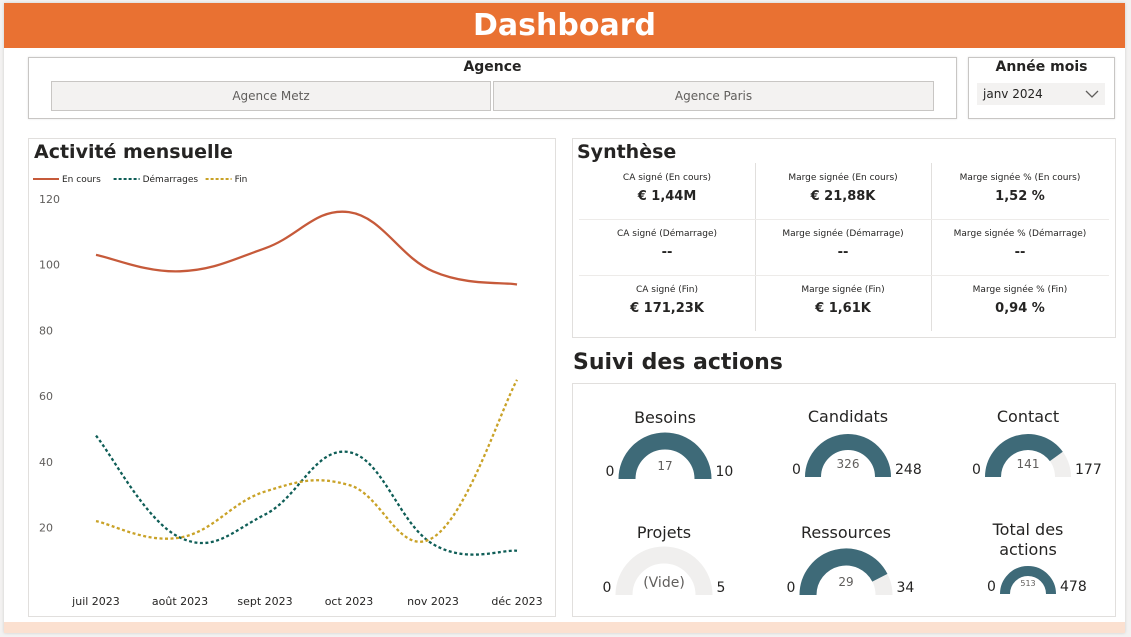  What do you see at coordinates (180, 601) in the screenshot?
I see `x-tick-label: août 2023` at bounding box center [180, 601].